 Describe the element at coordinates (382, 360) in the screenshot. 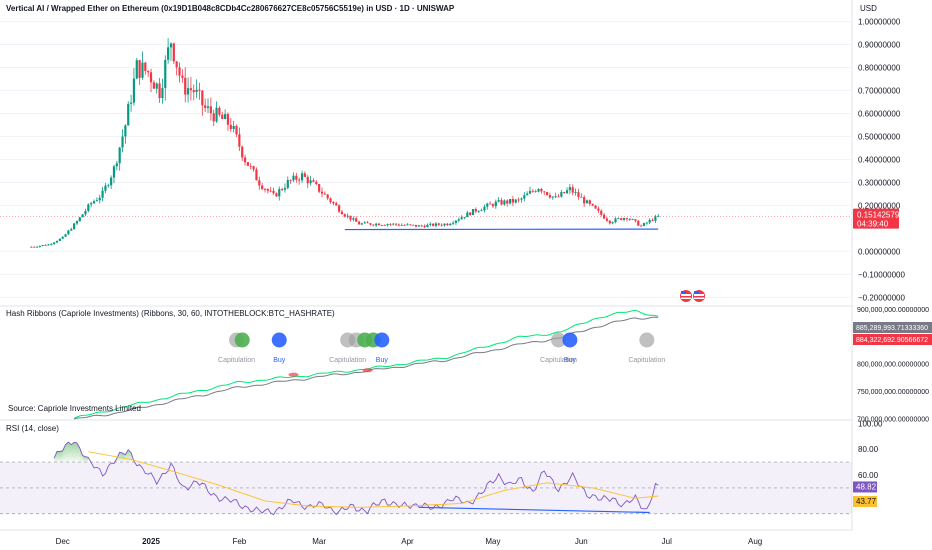

I see `buy-signal-label: Buy` at that location.